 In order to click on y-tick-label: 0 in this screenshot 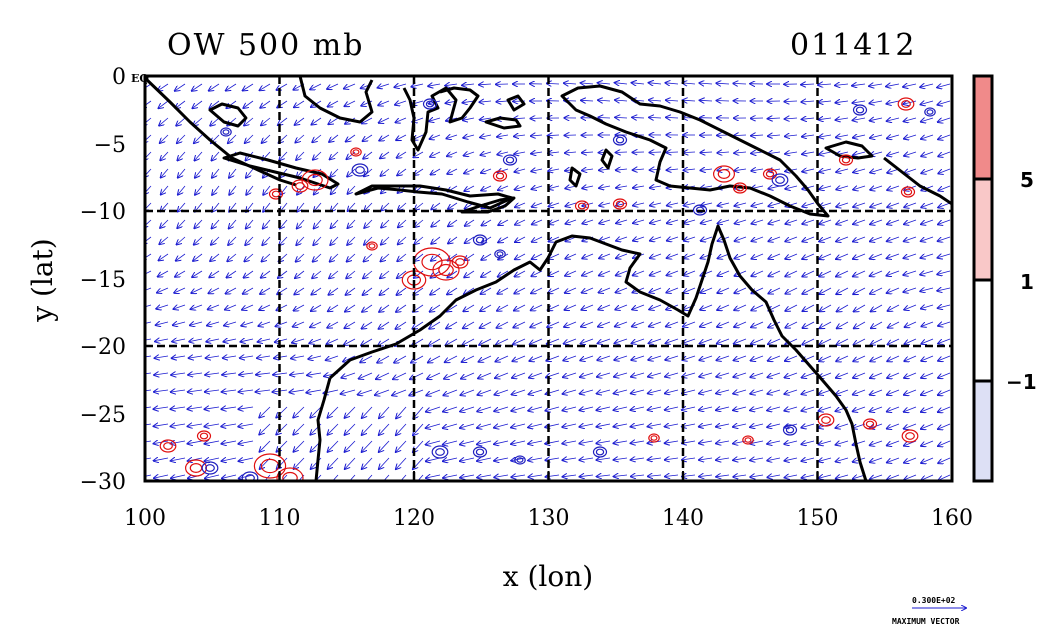, I will do `click(119, 77)`.